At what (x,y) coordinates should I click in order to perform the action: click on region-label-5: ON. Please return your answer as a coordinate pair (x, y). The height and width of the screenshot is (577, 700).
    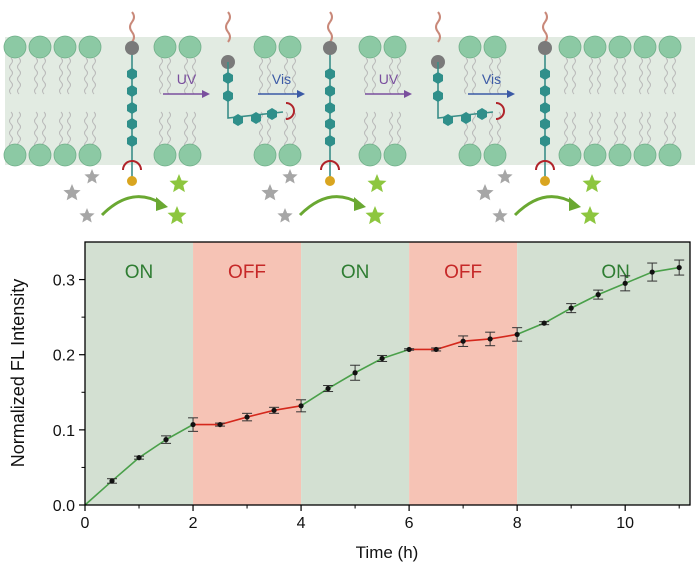
    Looking at the image, I should click on (615, 272).